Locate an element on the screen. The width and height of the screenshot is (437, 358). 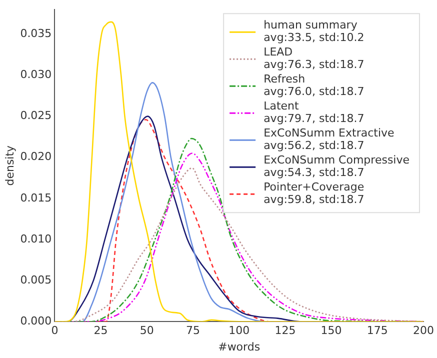
x-tick-label: 50 is located at coordinates (147, 331).